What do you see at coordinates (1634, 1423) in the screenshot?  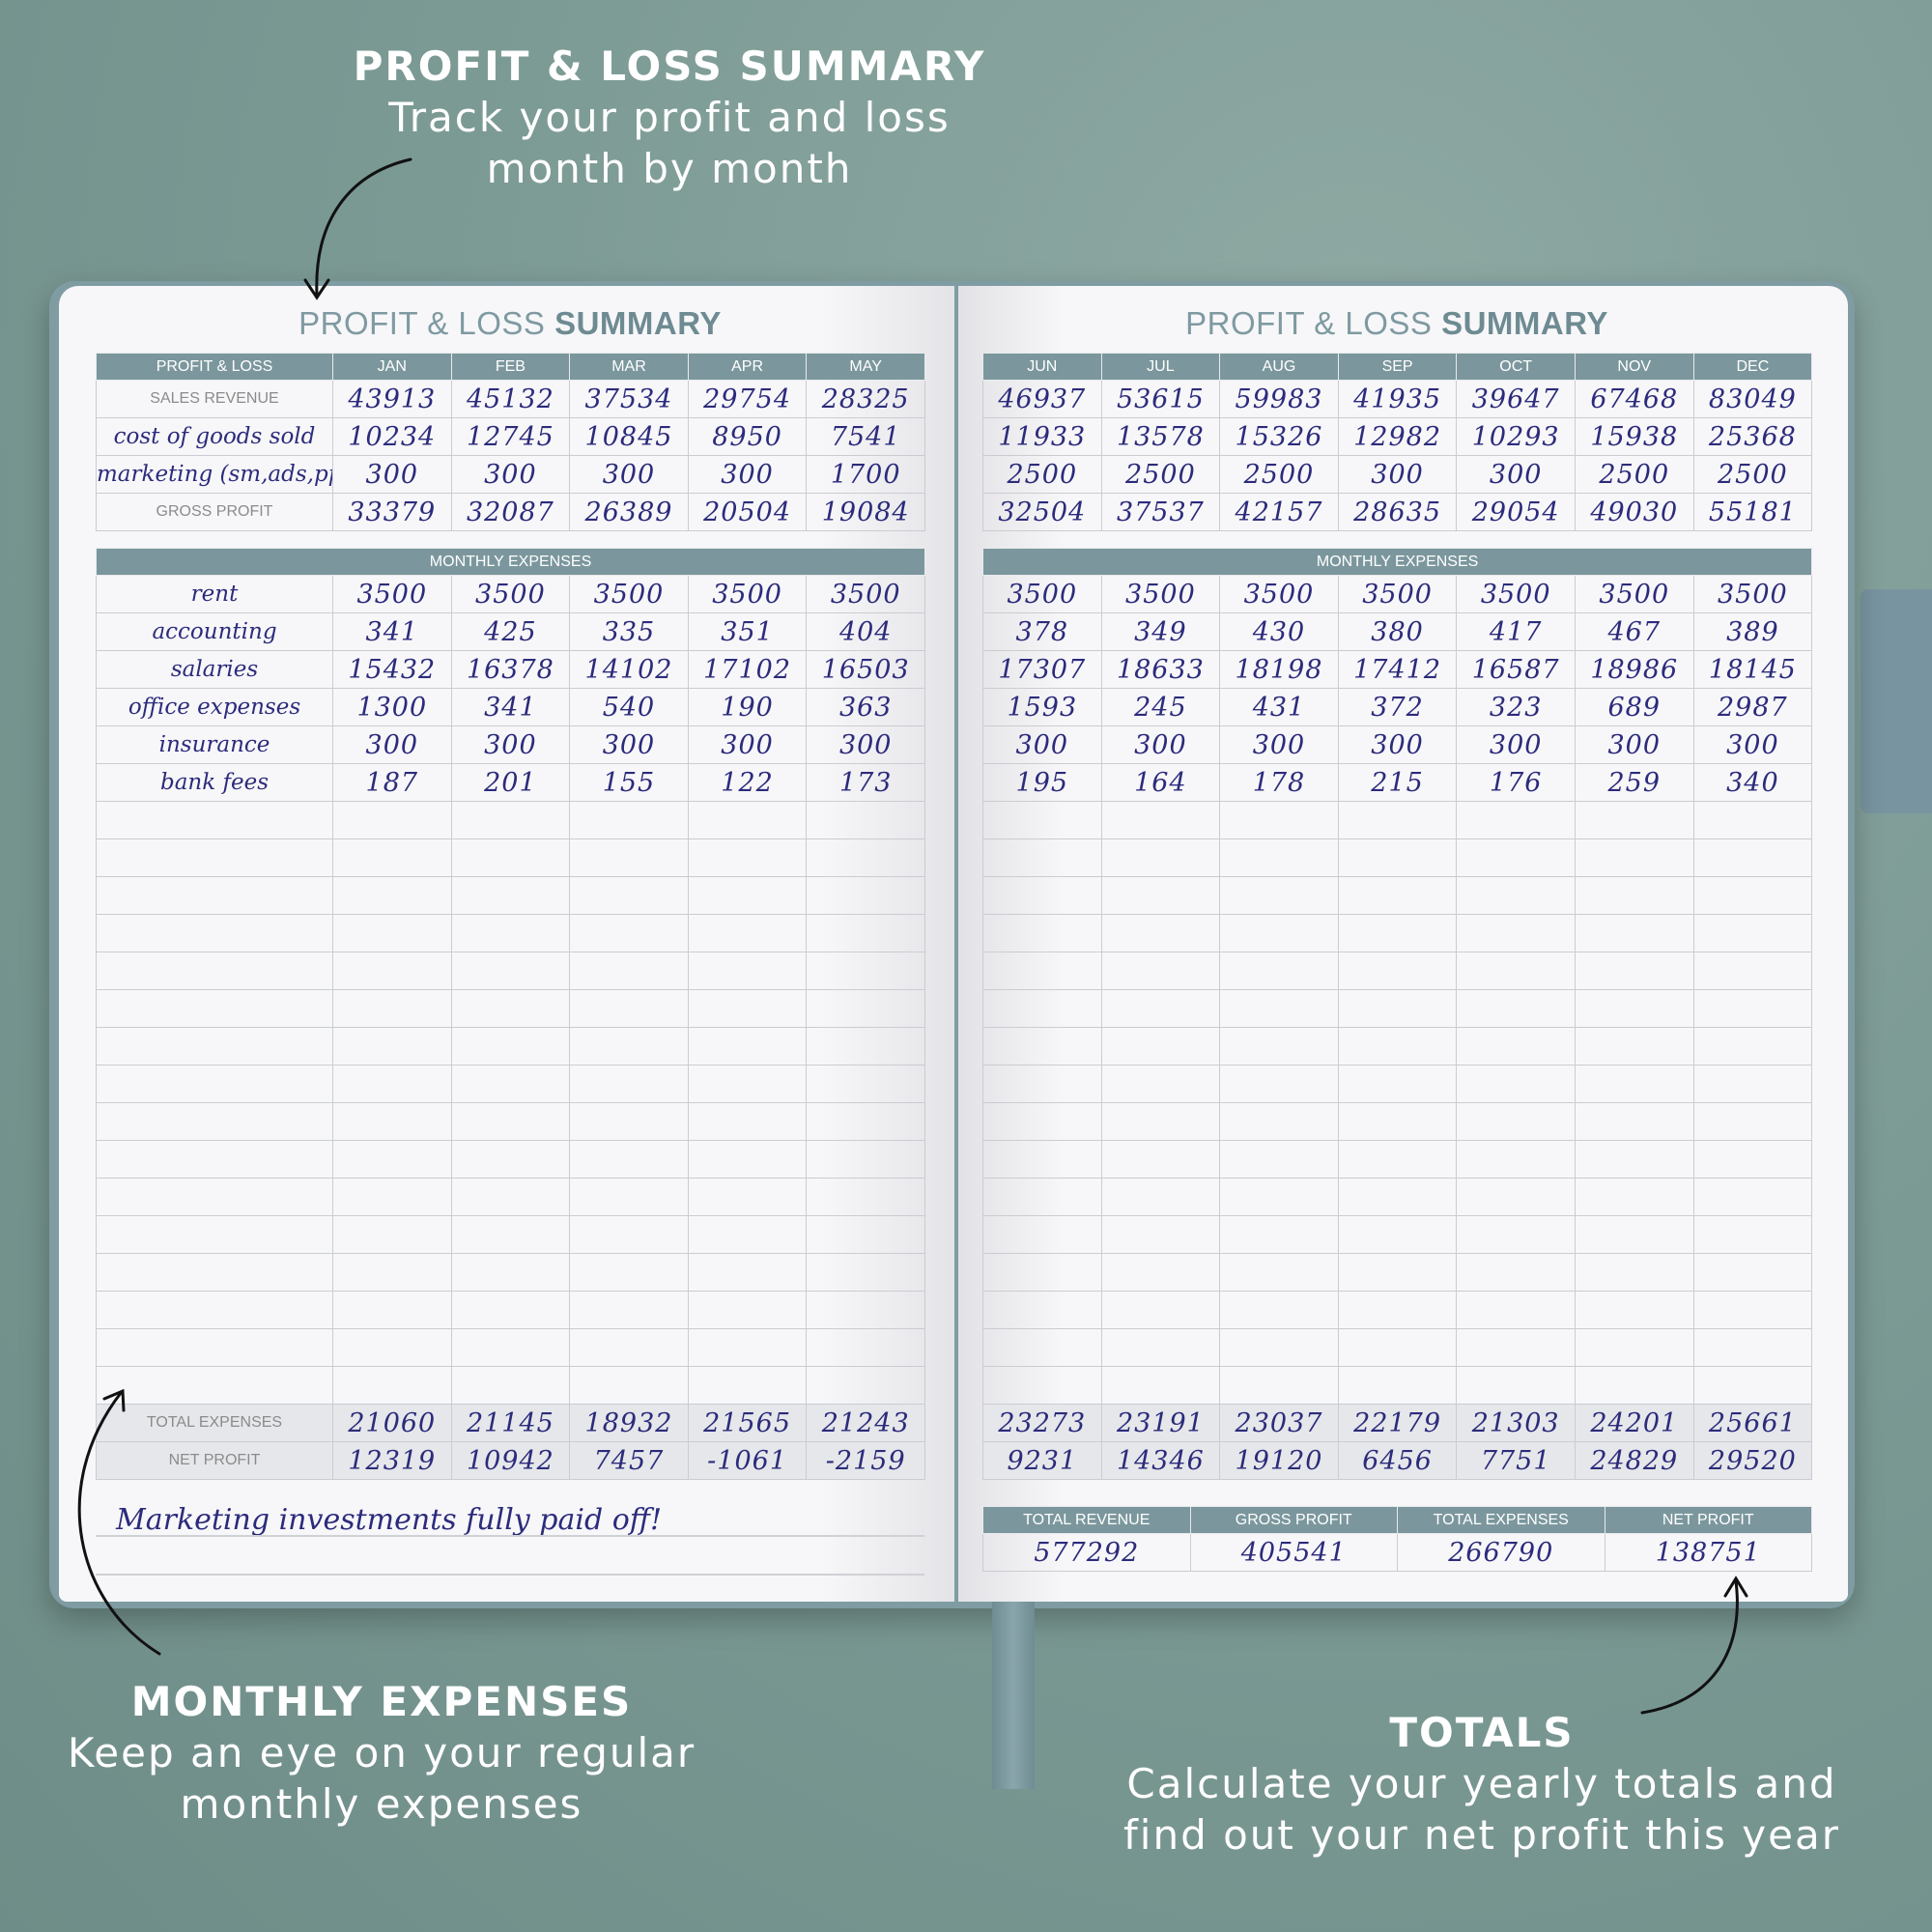 I see `value-cell: 24201` at bounding box center [1634, 1423].